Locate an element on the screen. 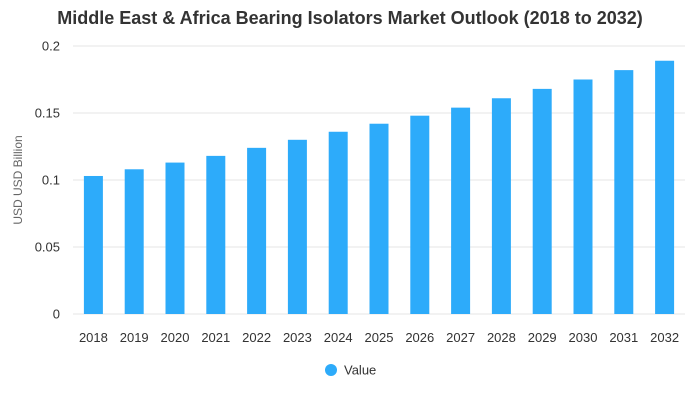  bar-2025 is located at coordinates (379, 218).